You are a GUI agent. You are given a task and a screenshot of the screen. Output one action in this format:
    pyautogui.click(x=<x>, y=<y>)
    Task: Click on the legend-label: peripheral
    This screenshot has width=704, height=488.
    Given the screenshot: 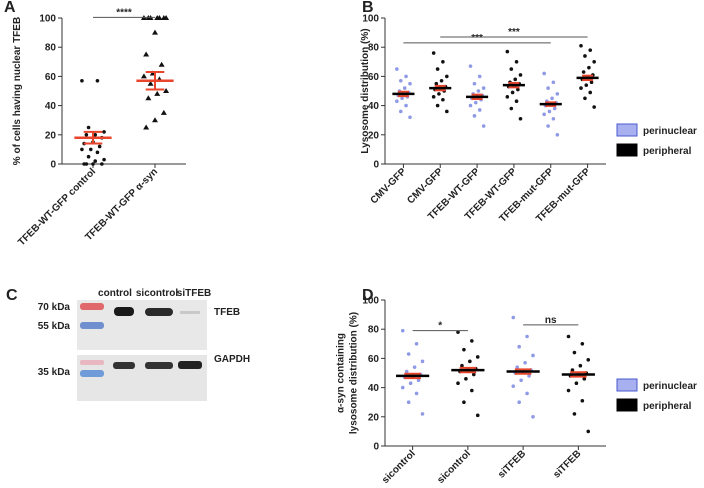 What is the action you would take?
    pyautogui.click(x=667, y=406)
    